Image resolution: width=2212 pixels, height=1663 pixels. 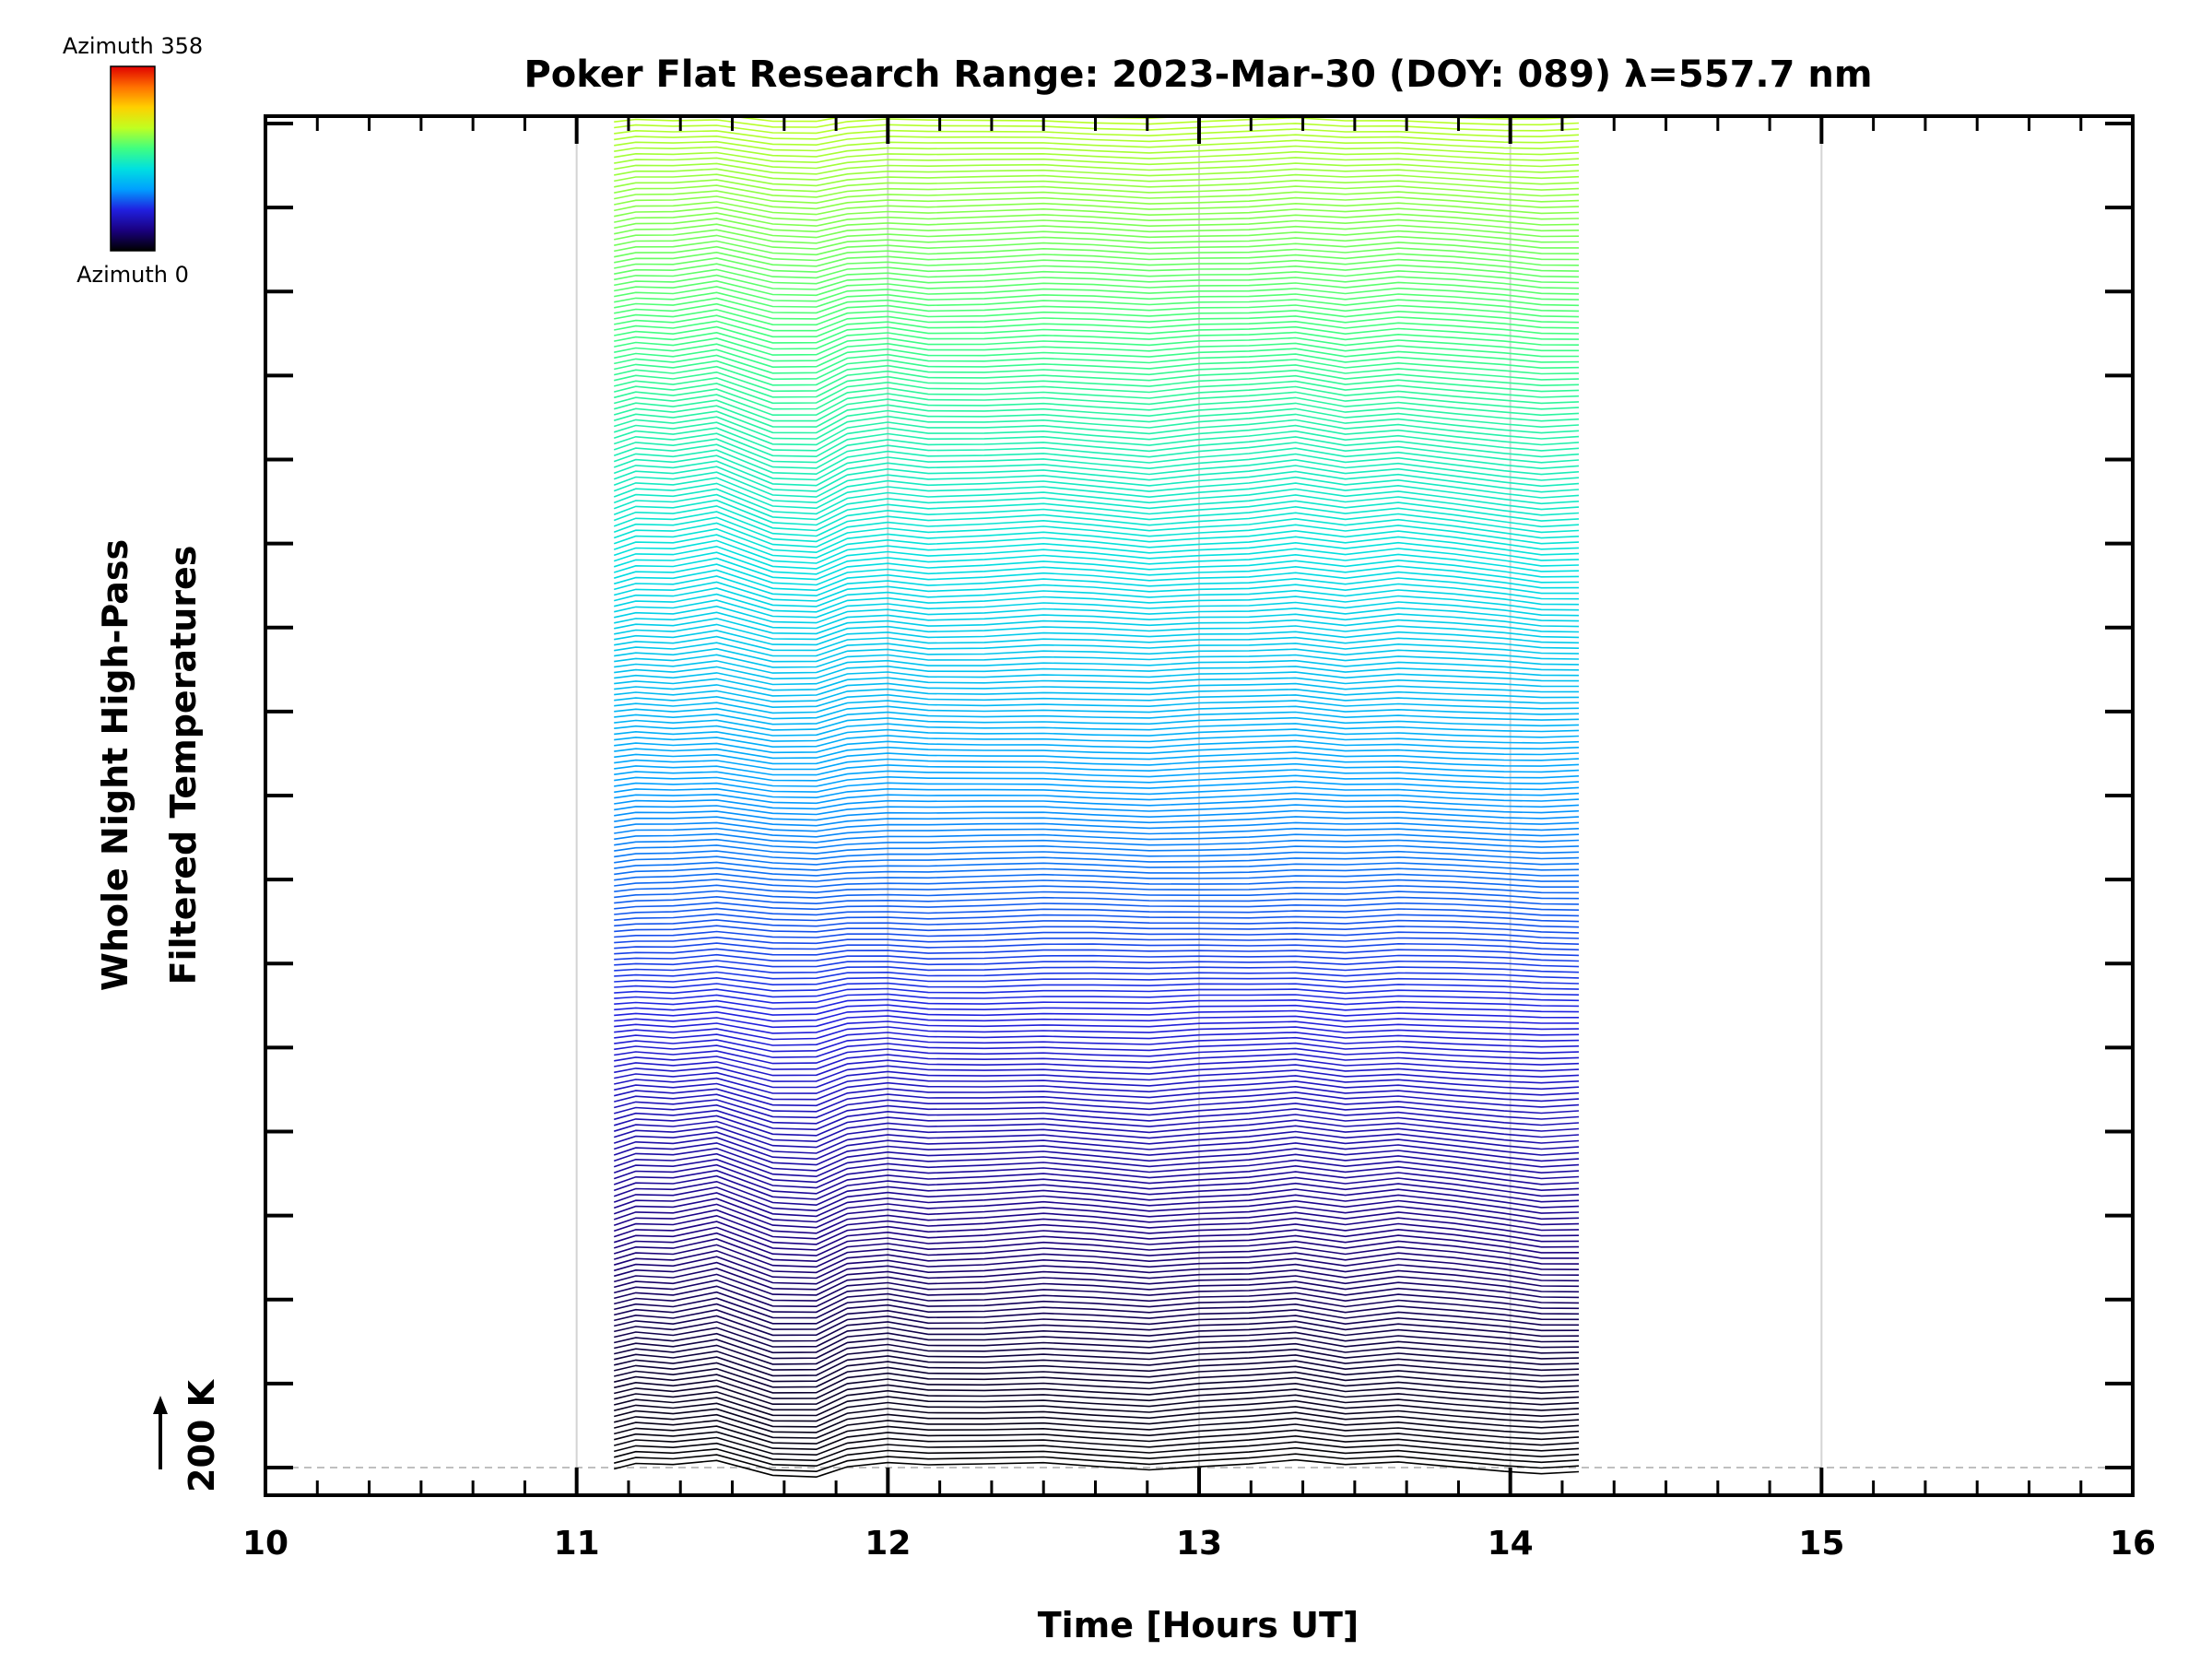 What do you see at coordinates (183, 765) in the screenshot?
I see `y-axis-label-line2: Filtered Temperatures` at bounding box center [183, 765].